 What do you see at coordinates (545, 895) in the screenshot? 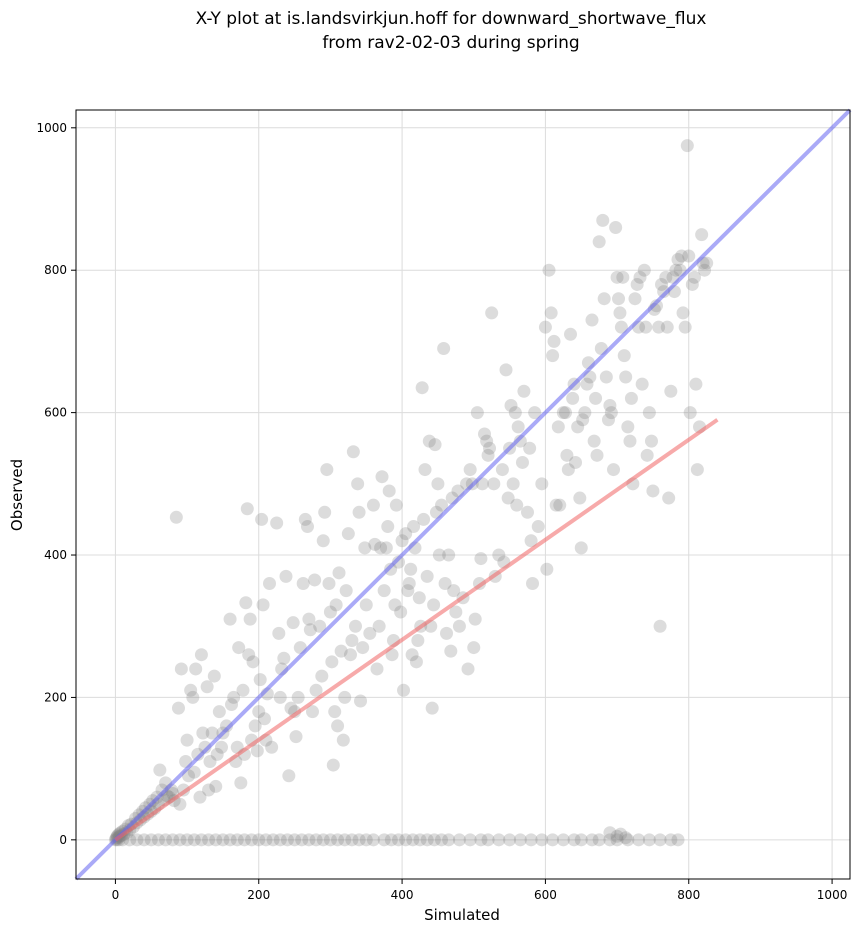
I see `x-tick-label: 600` at bounding box center [545, 895].